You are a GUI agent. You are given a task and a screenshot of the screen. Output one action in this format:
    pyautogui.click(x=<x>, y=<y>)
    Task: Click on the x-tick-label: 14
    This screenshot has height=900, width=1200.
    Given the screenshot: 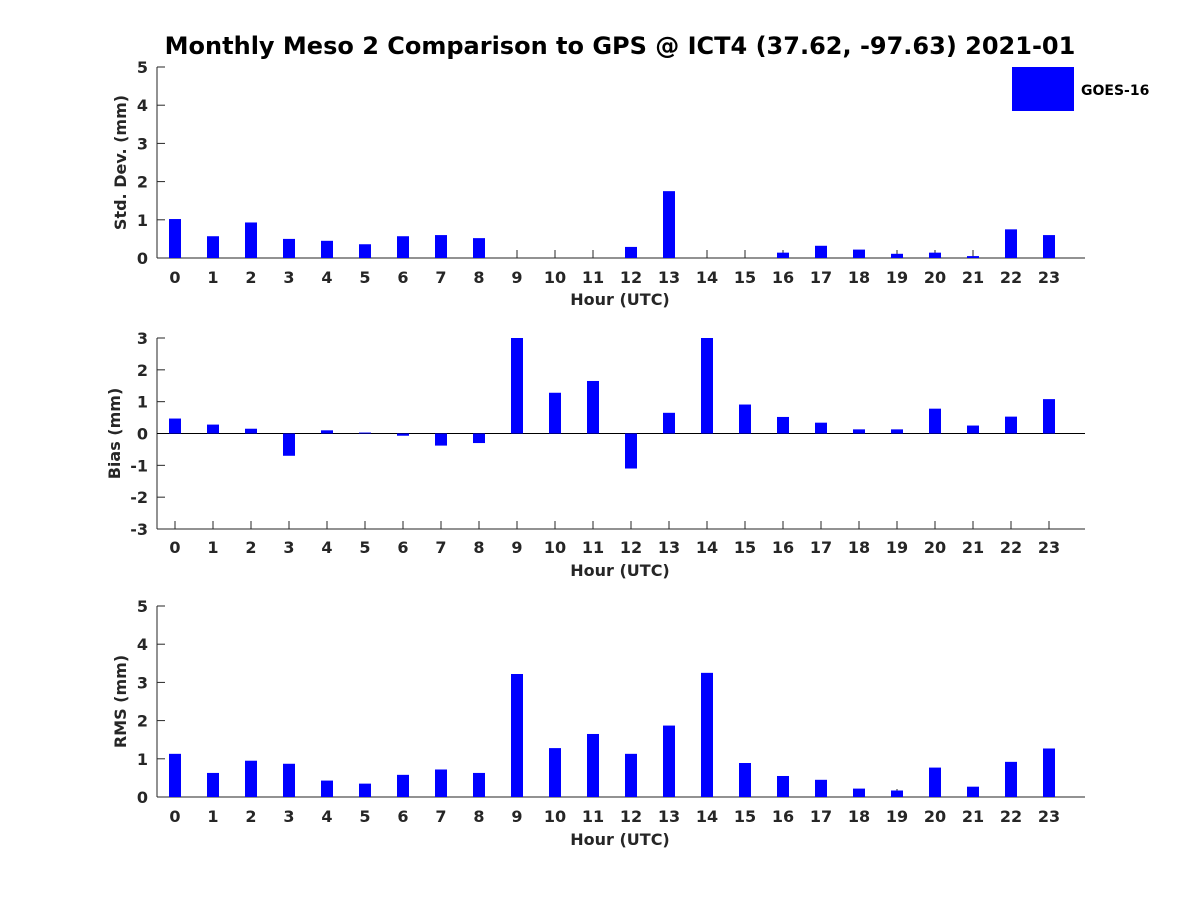 What is the action you would take?
    pyautogui.click(x=707, y=277)
    